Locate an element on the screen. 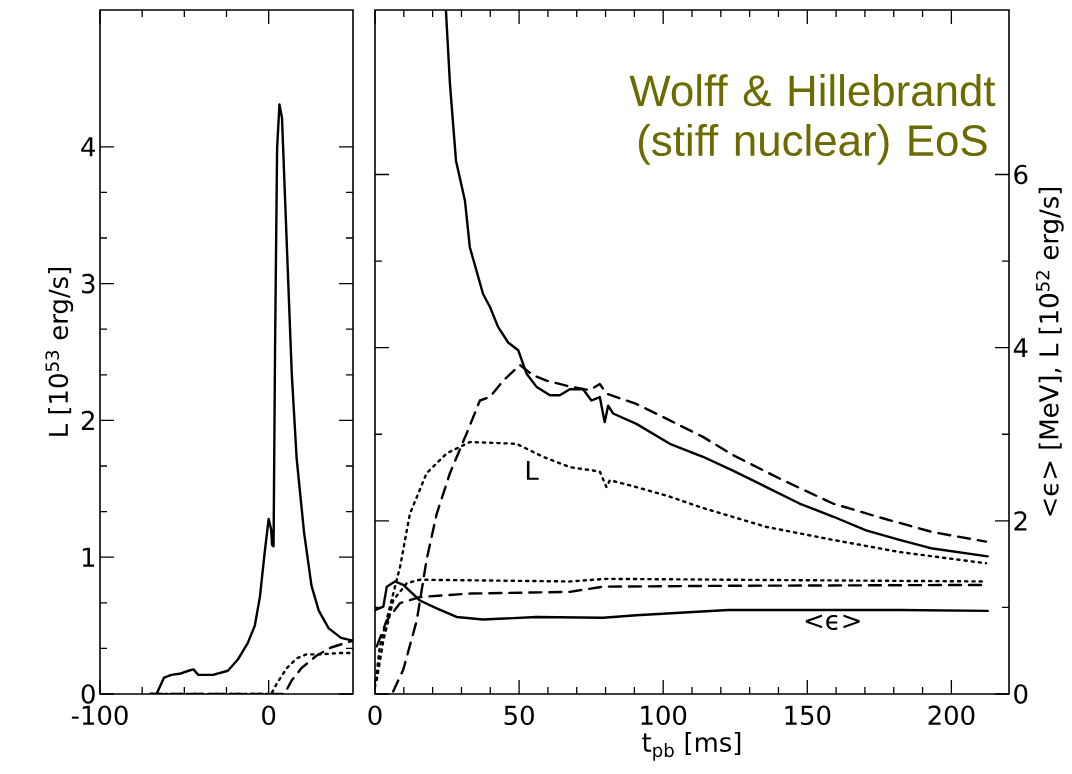 The height and width of the screenshot is (774, 1072). y-tick-label: 6 is located at coordinates (1021, 174).